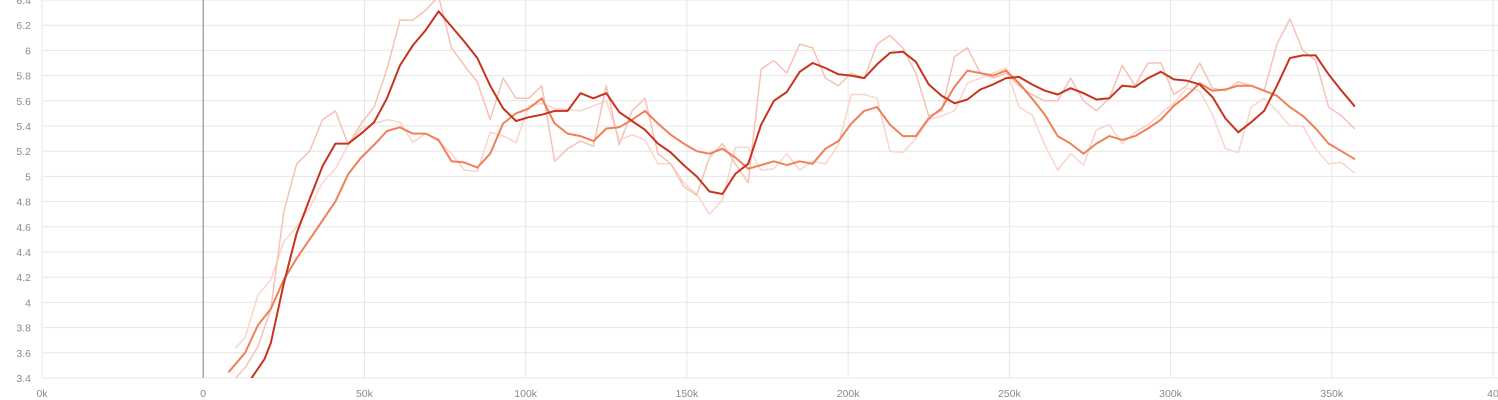 This screenshot has width=1498, height=400. I want to click on y-tick-label: 3.4, so click(23, 379).